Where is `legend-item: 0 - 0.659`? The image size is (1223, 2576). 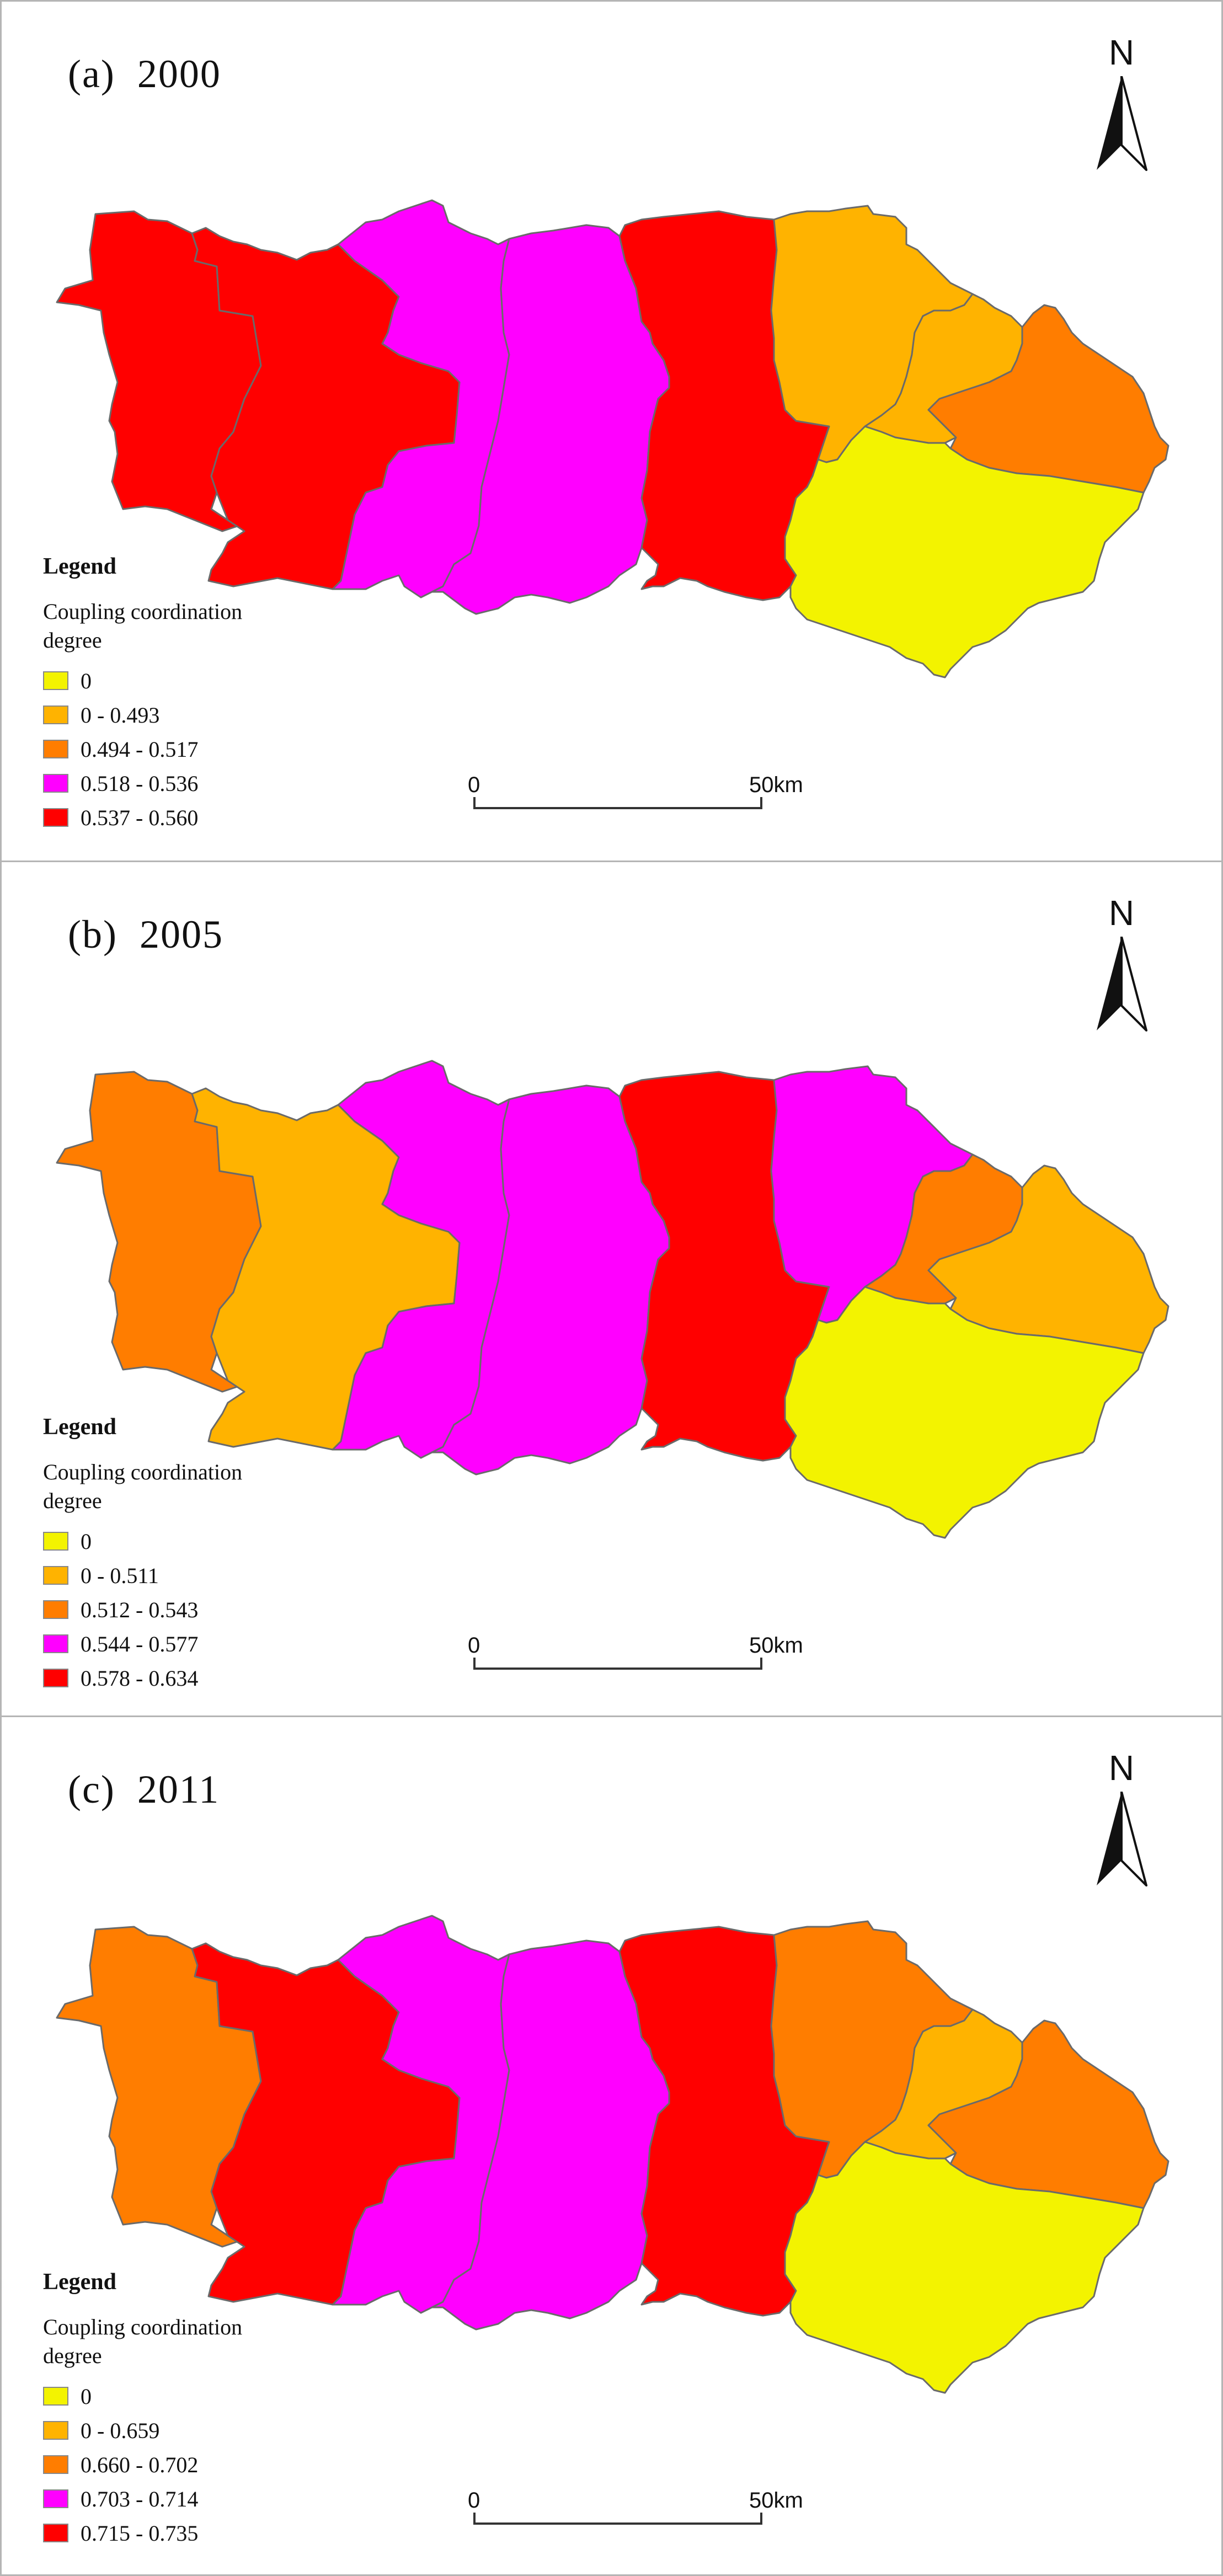 legend-item: 0 - 0.659 is located at coordinates (187, 2430).